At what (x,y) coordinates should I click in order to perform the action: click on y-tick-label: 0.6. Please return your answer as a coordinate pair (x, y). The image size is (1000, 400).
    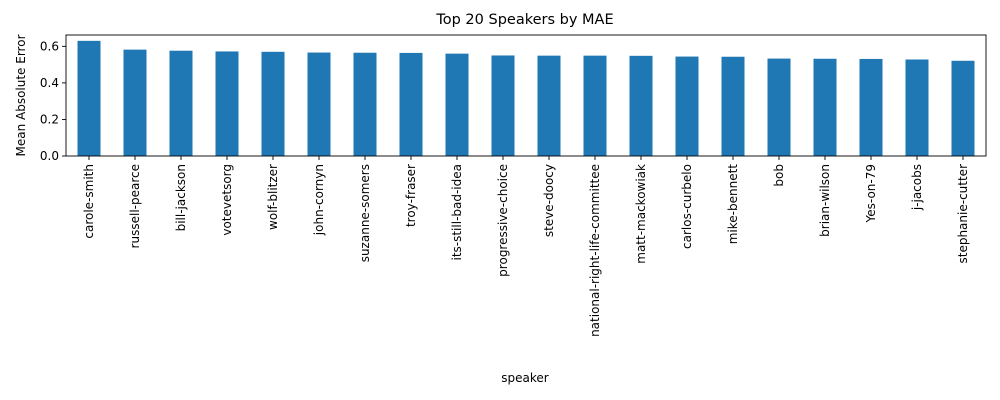
    Looking at the image, I should click on (49, 46).